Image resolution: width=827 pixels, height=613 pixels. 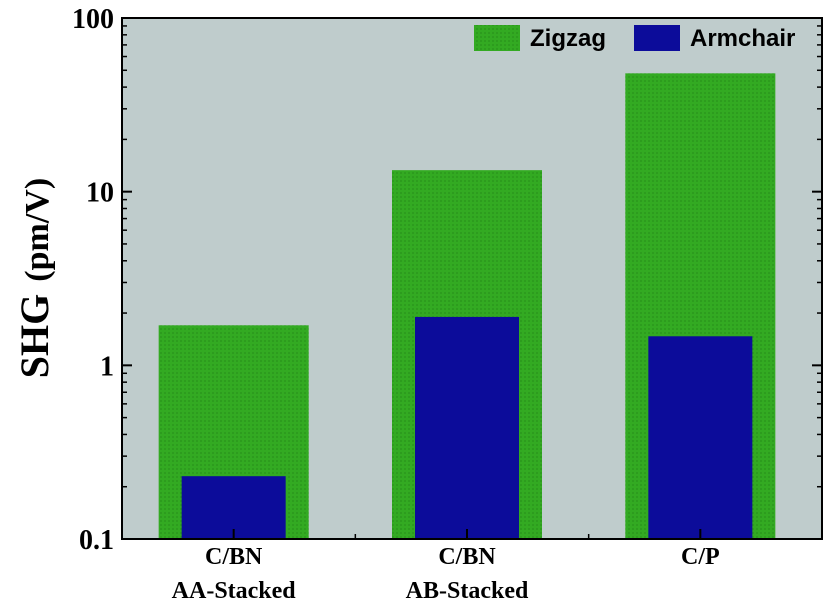 I want to click on x-category-label: C/P, so click(x=700, y=557).